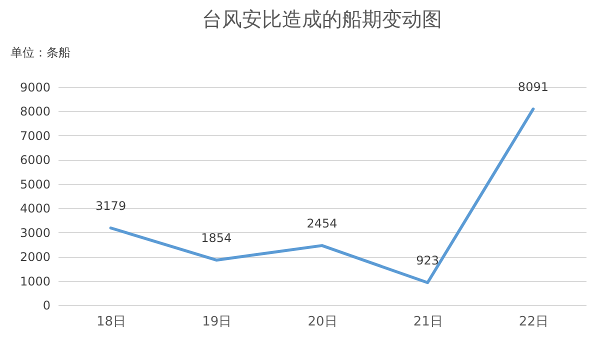  Describe the element at coordinates (35, 257) in the screenshot. I see `y-tick-label: 2000` at that location.